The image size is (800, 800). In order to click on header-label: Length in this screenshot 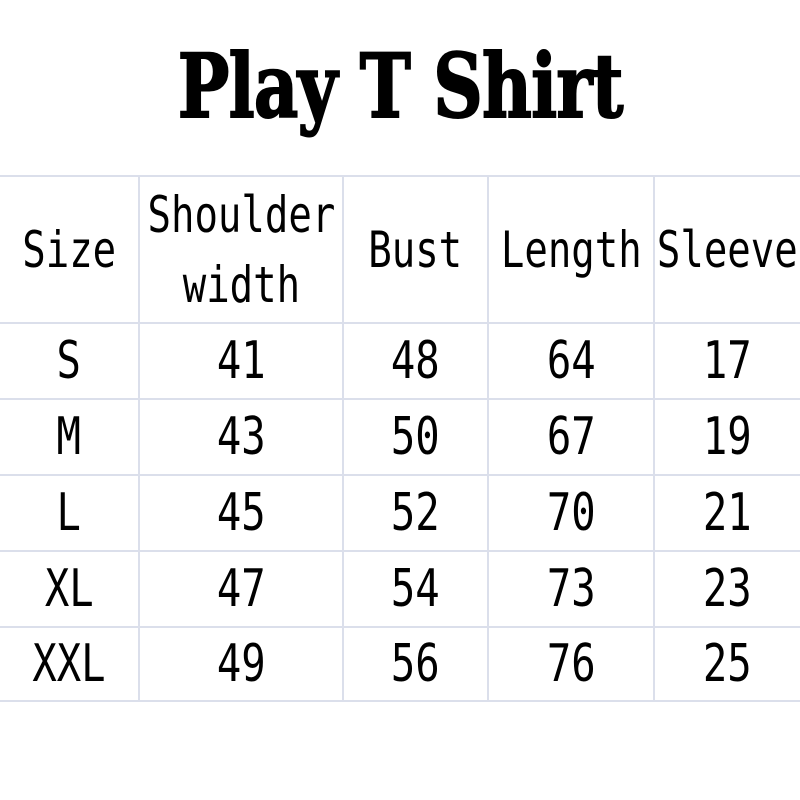, I will do `click(571, 249)`.